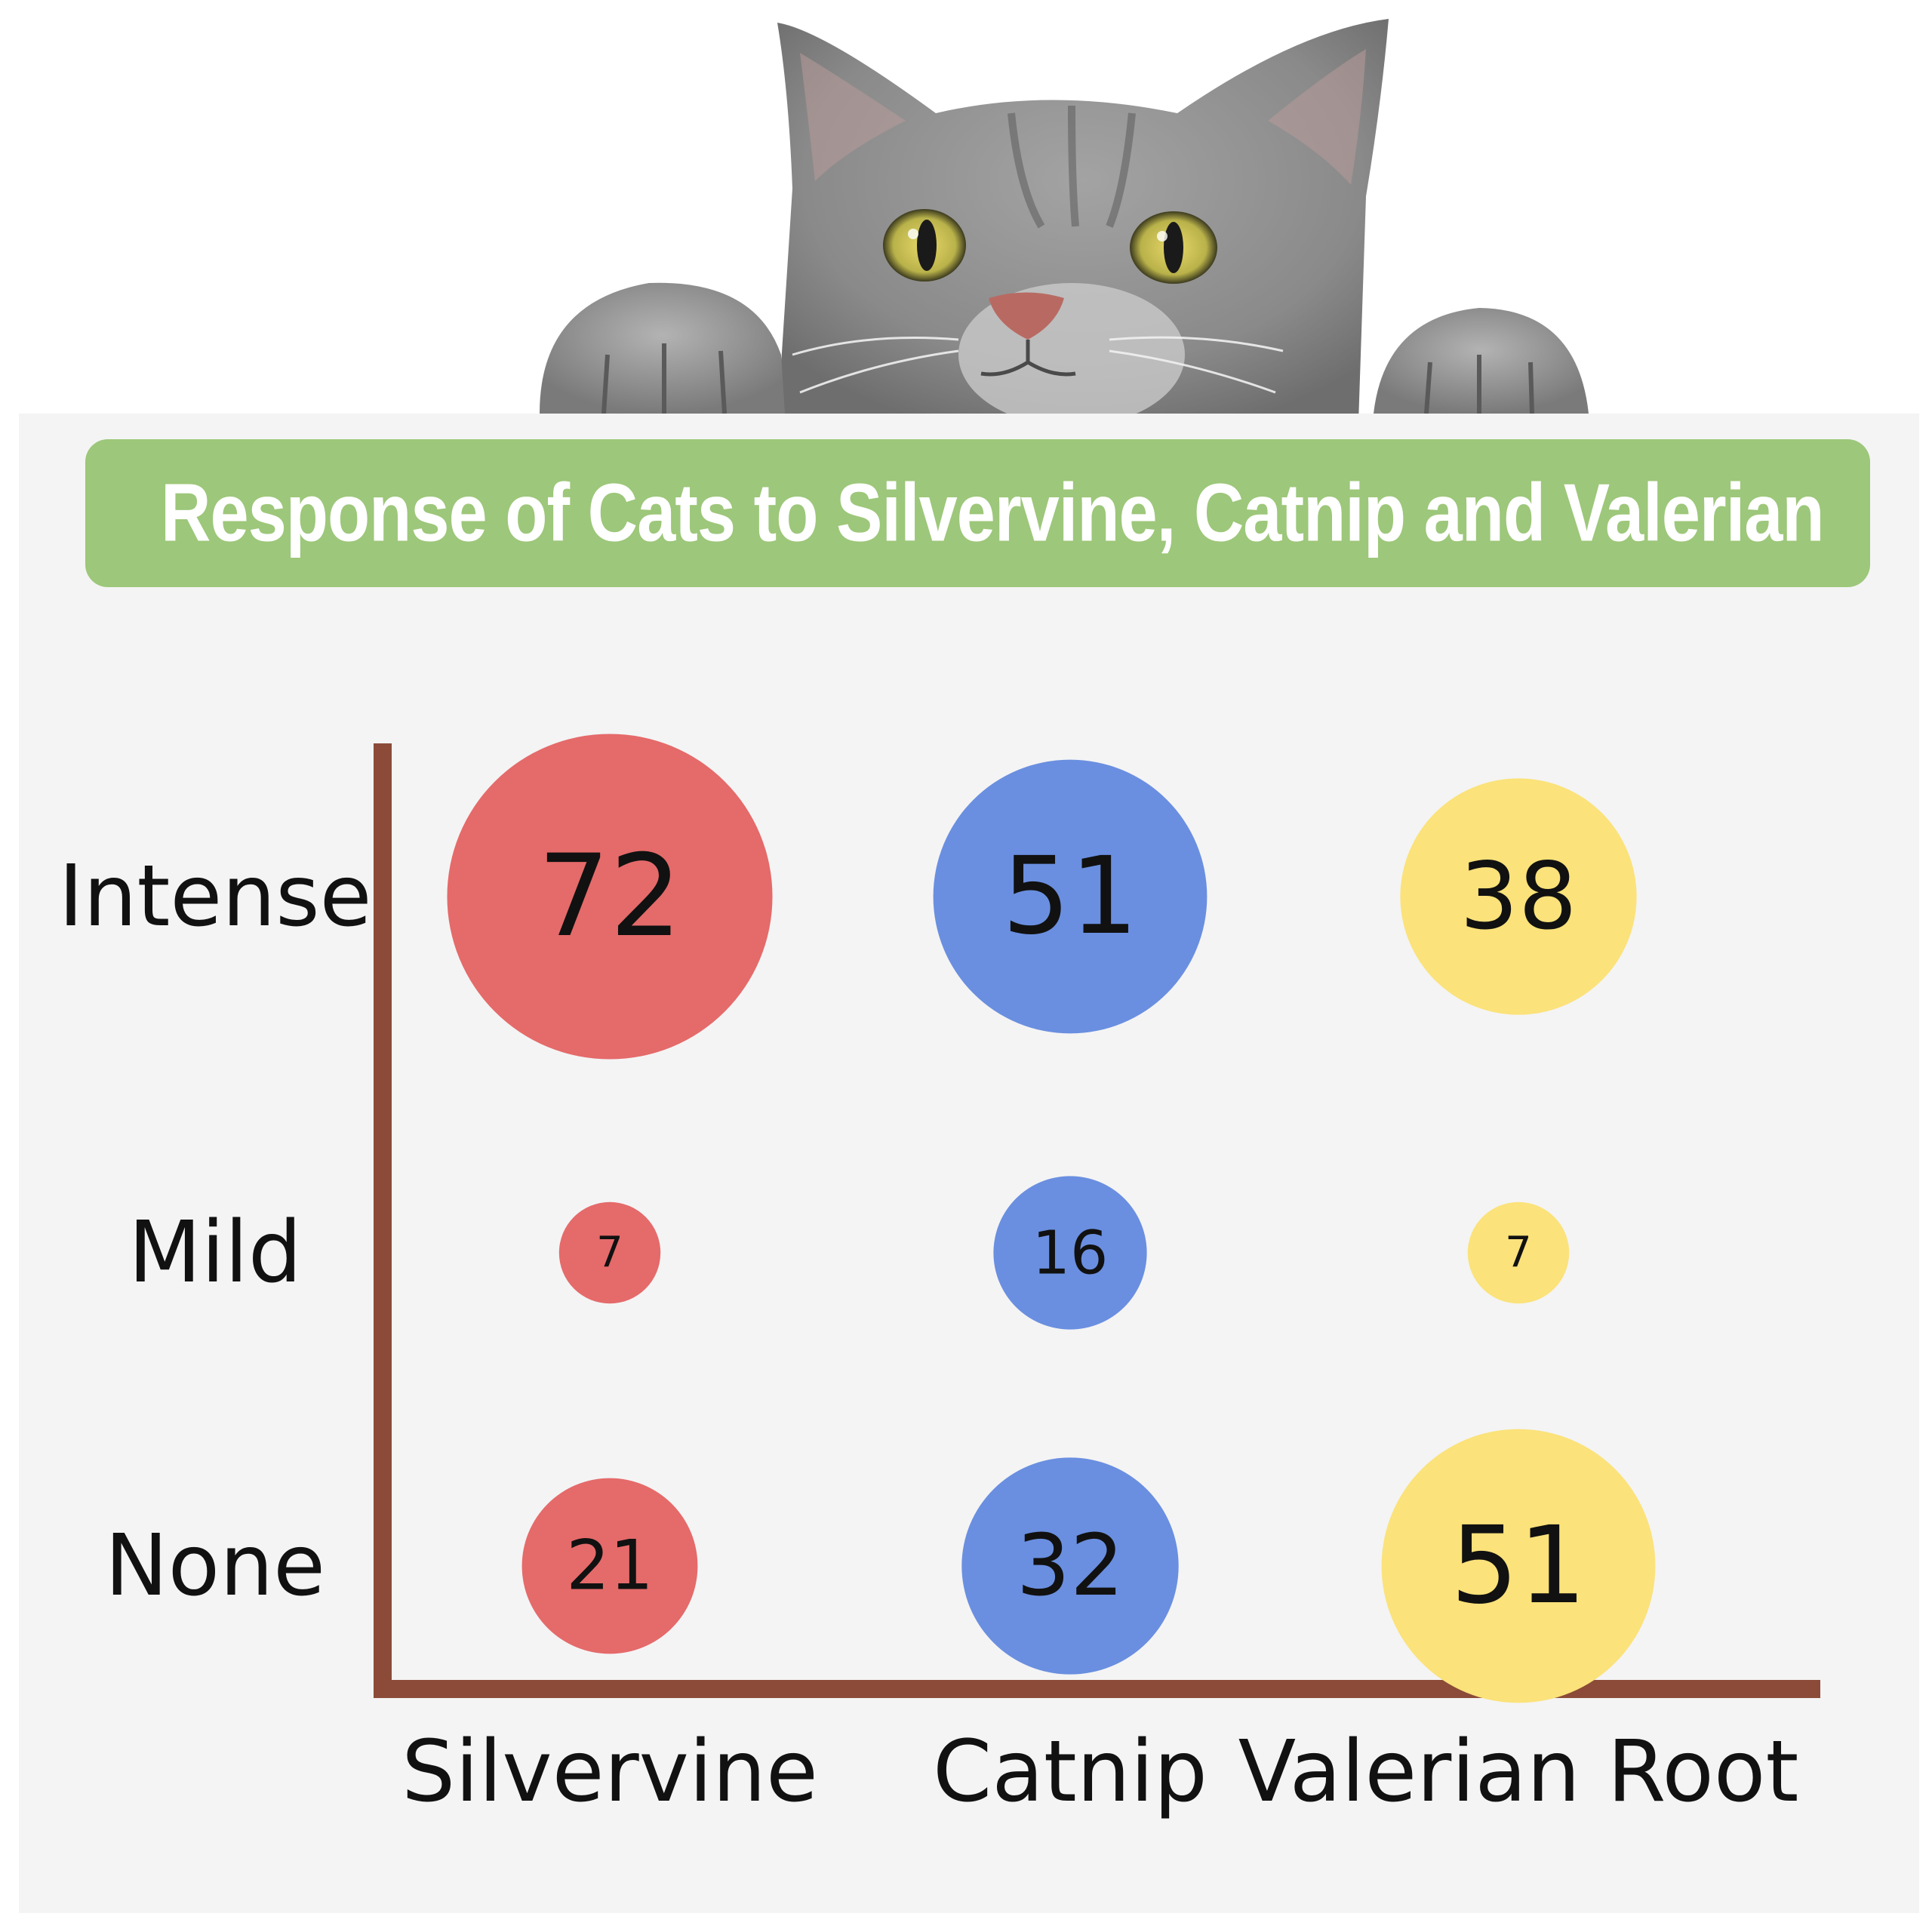  I want to click on cat-eye-left, so click(924, 245).